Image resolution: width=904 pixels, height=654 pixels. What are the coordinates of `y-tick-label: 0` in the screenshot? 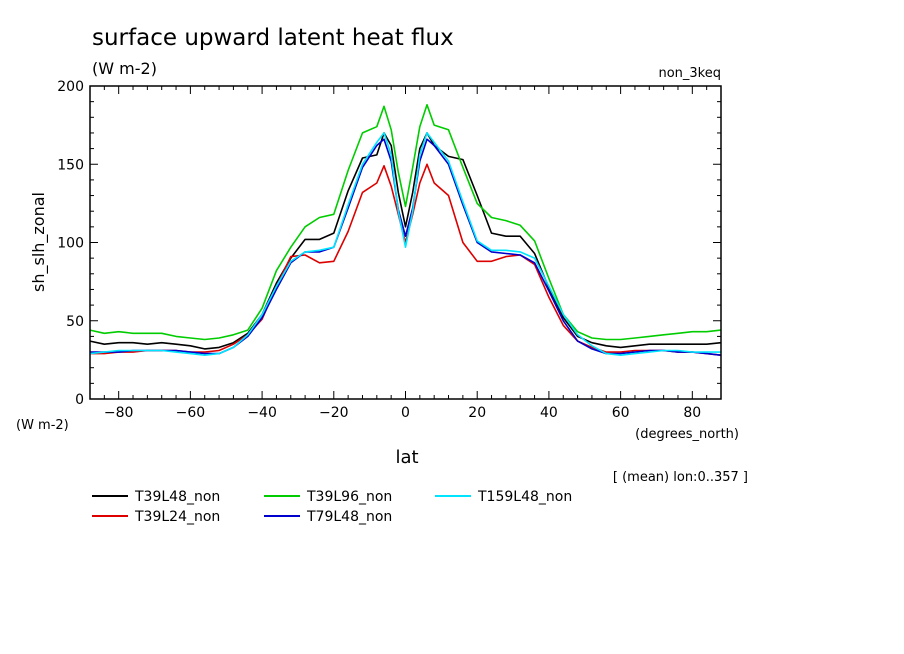 It's located at (79, 400).